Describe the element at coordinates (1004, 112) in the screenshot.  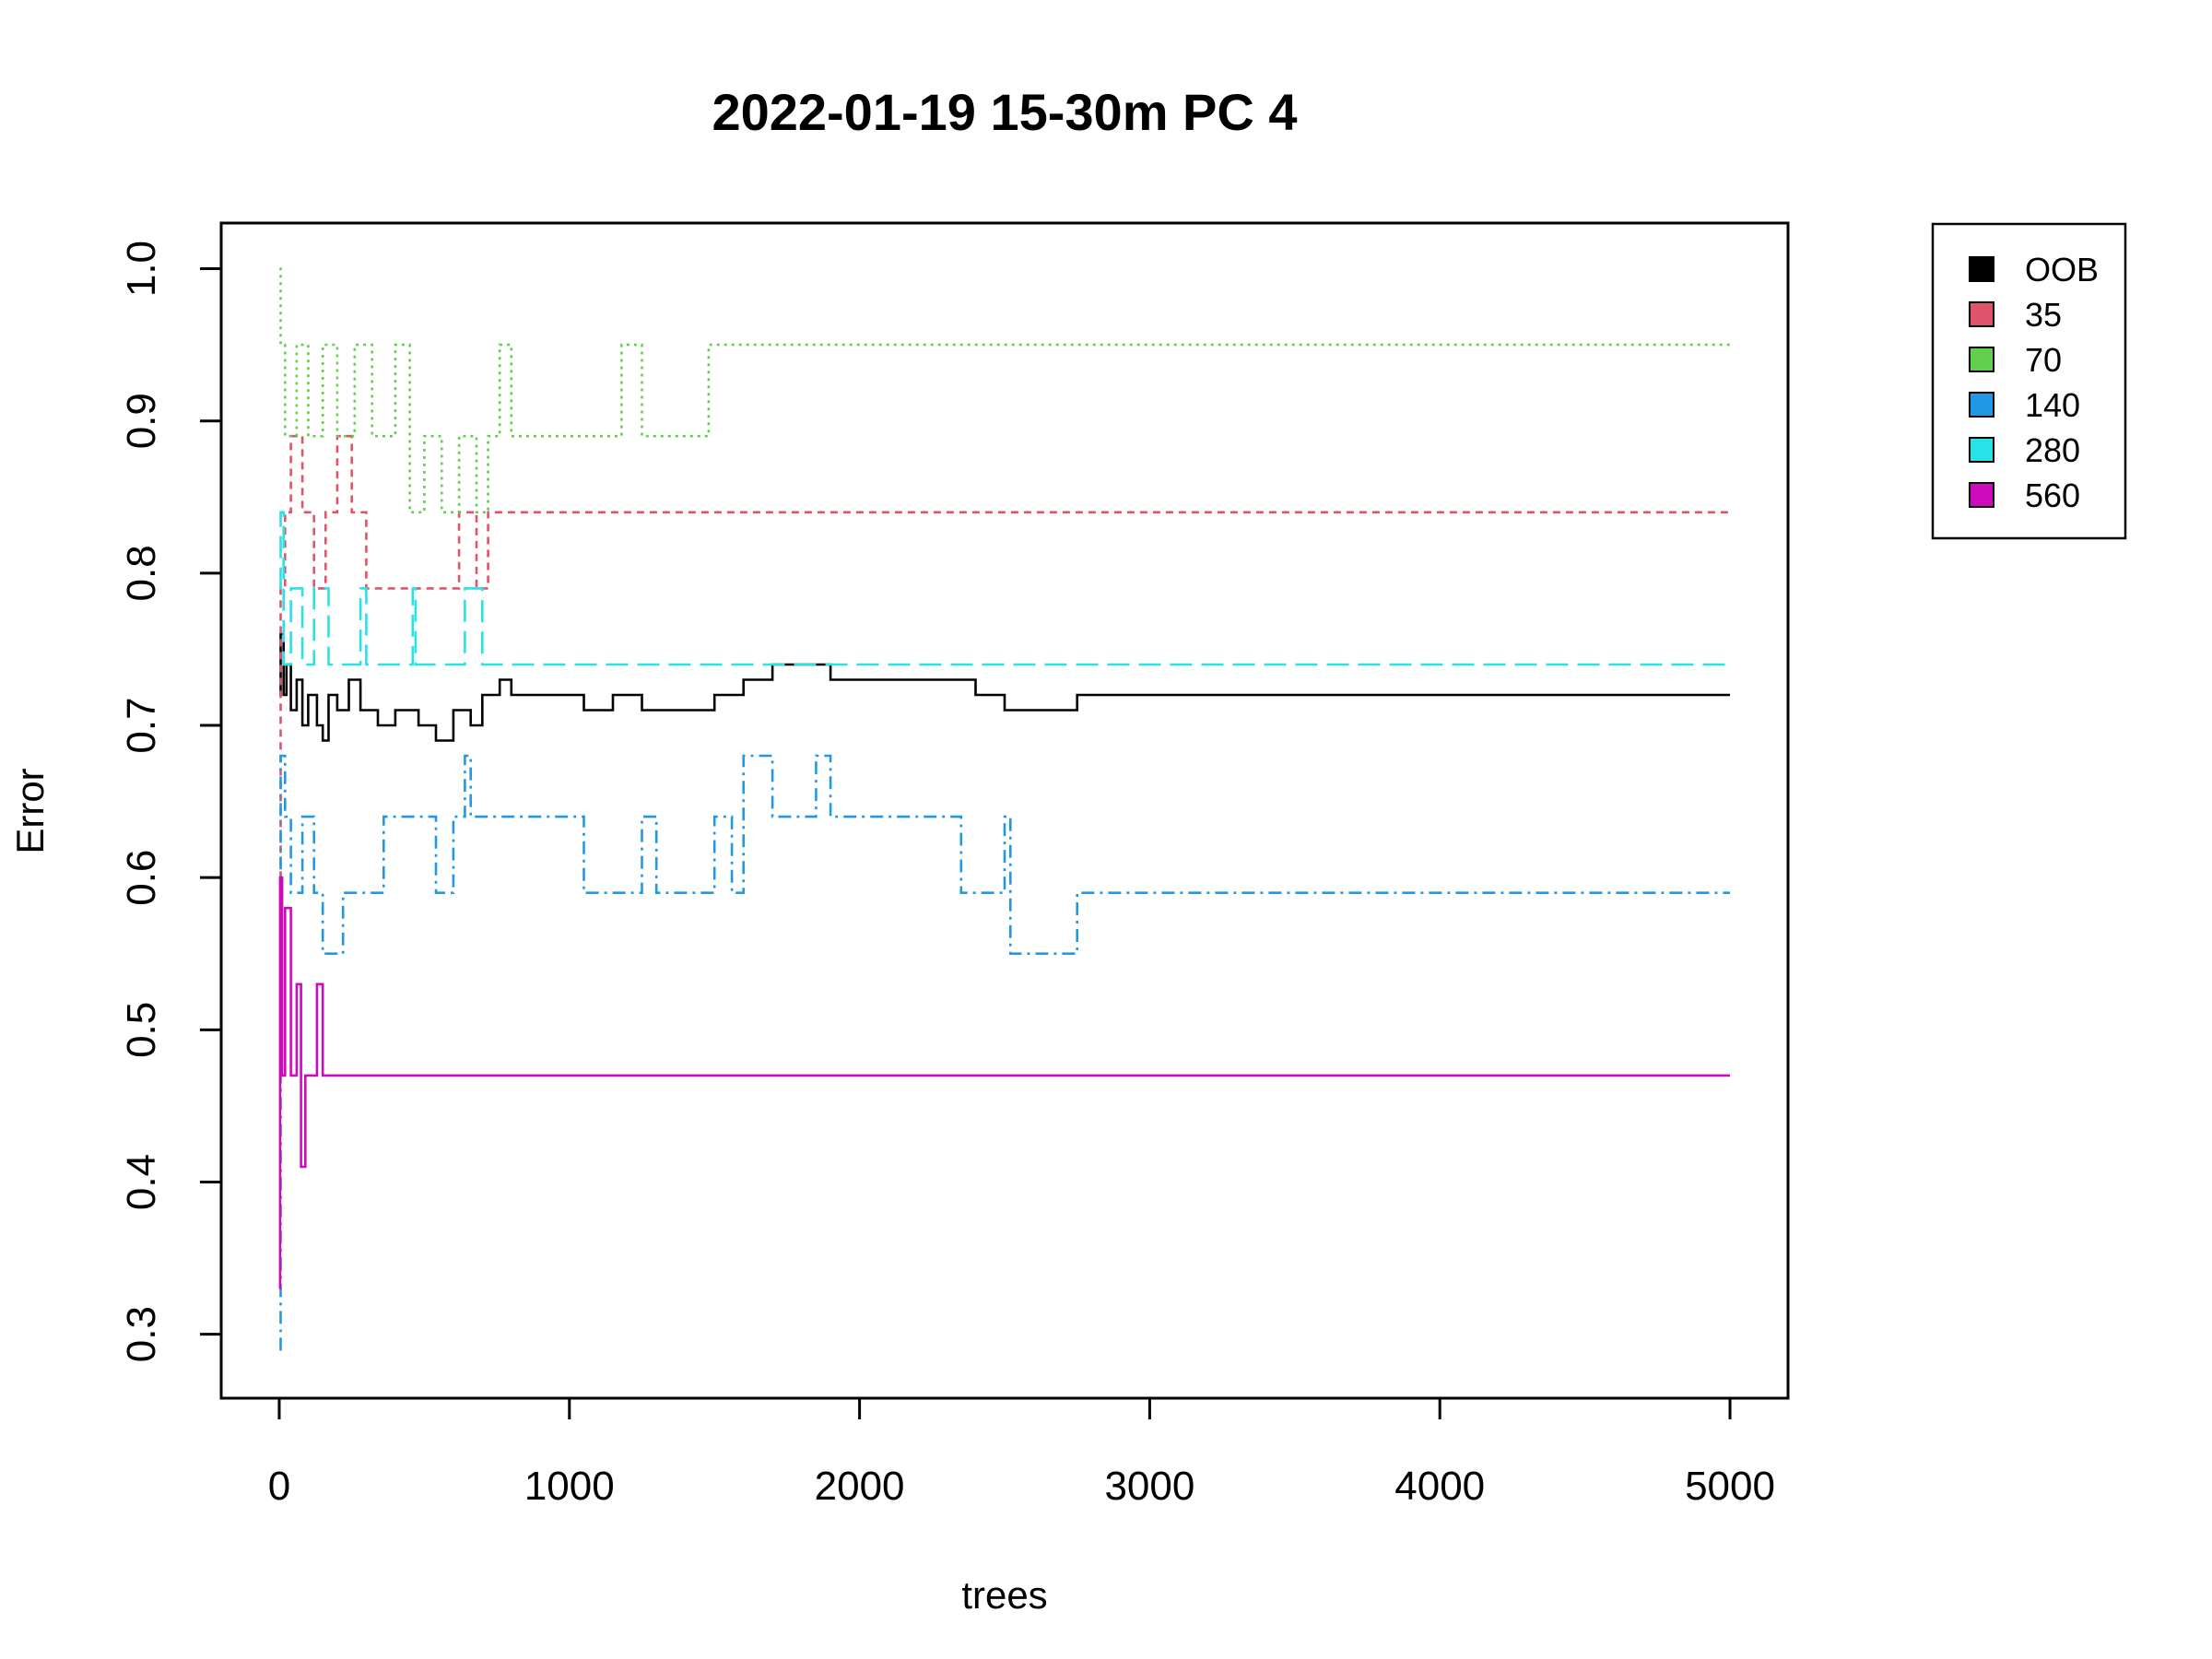
I see `chart-title: 2022-01-19 15-30m PC 4` at that location.